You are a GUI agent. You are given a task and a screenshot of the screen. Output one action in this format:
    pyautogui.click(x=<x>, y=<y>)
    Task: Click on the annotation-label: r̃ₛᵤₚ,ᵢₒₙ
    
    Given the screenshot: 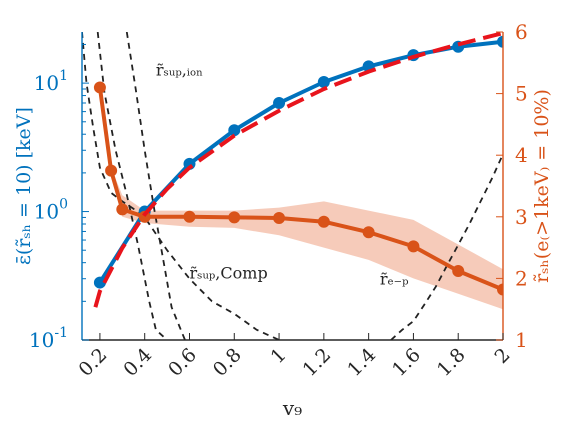 What is the action you would take?
    pyautogui.click(x=179, y=69)
    